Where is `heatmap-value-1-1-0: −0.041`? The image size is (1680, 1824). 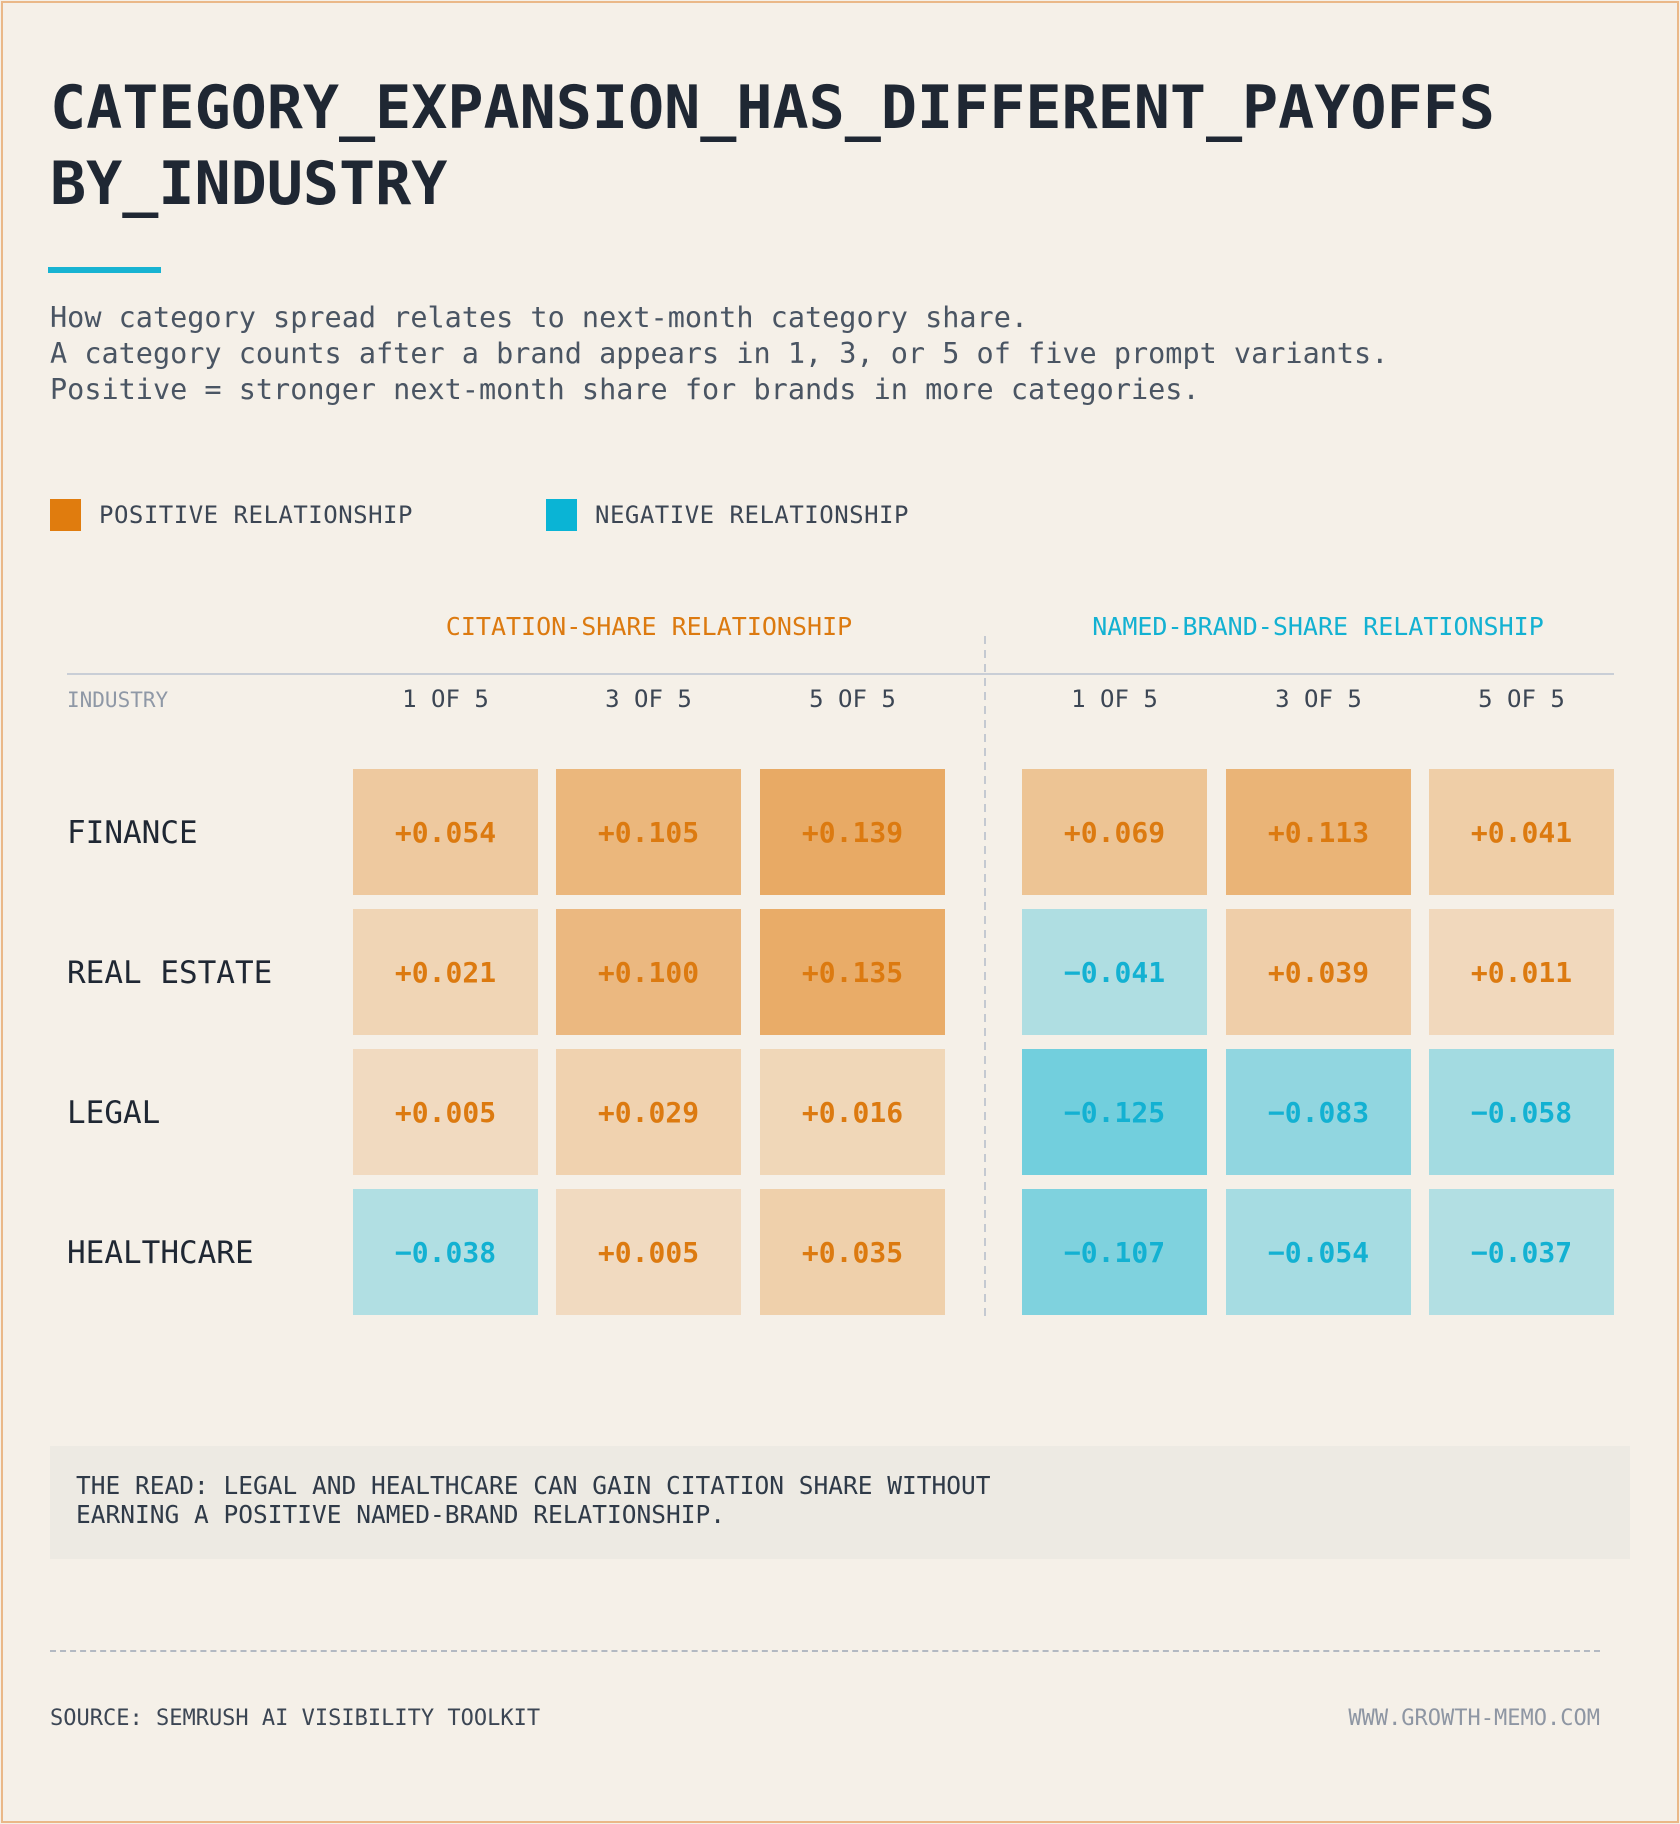 heatmap-value-1-1-0: −0.041 is located at coordinates (1114, 972).